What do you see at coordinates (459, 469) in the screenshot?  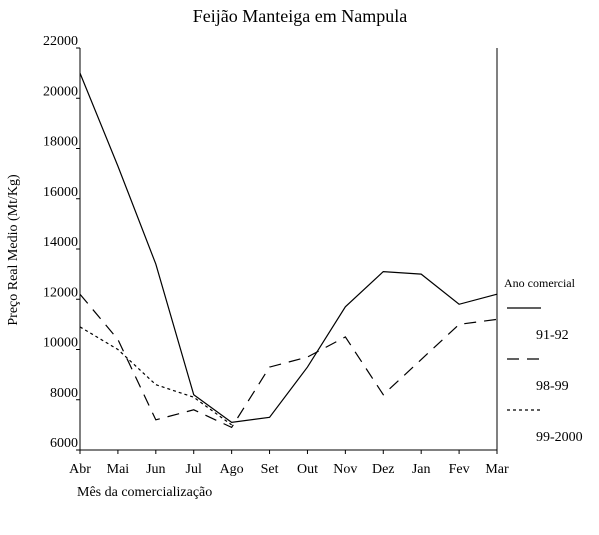 I see `x-tick-label: Fev` at bounding box center [459, 469].